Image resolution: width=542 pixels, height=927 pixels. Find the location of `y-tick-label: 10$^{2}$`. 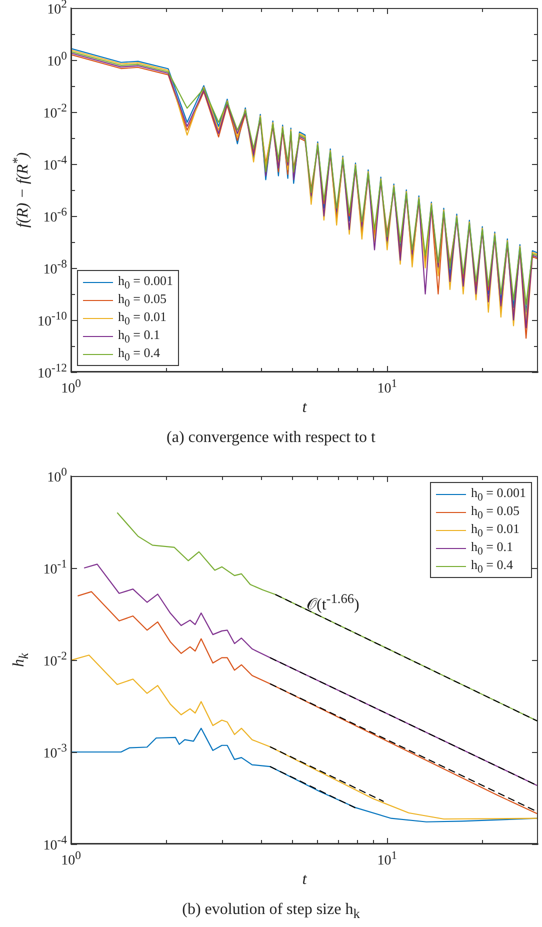

y-tick-label: 10$^{2}$ is located at coordinates (57, 9).